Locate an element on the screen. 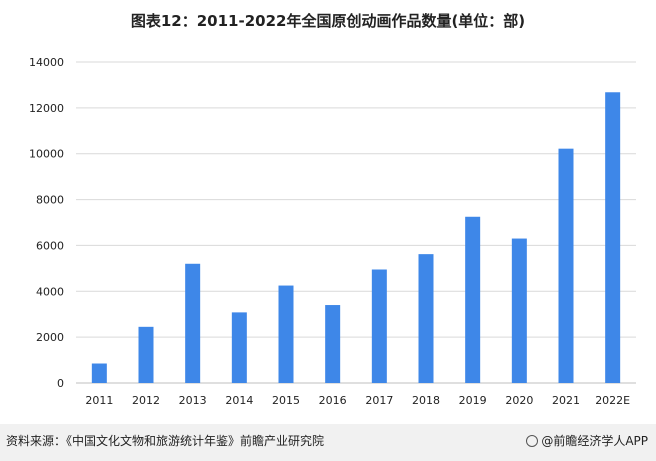 The height and width of the screenshot is (461, 656). x-tick-label: 2012 is located at coordinates (146, 400).